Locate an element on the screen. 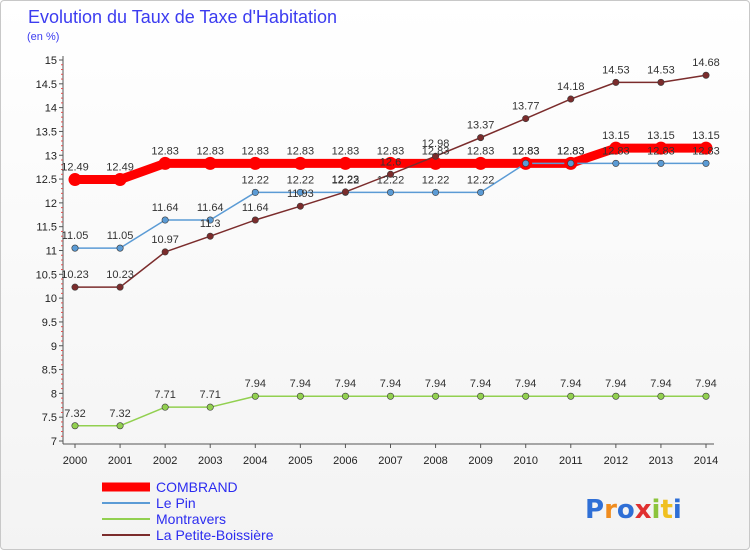 Image resolution: width=750 pixels, height=550 pixels. logo-letter: i is located at coordinates (656, 510).